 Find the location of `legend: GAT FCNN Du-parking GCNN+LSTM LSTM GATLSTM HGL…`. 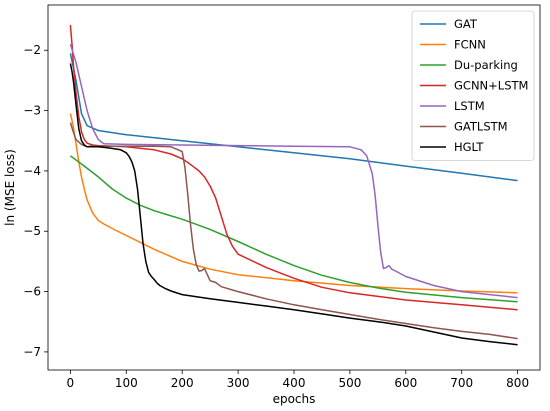

legend: GAT FCNN Du-parking GCNN+LSTM LSTM GATLSTM HGL… is located at coordinates (473, 85).